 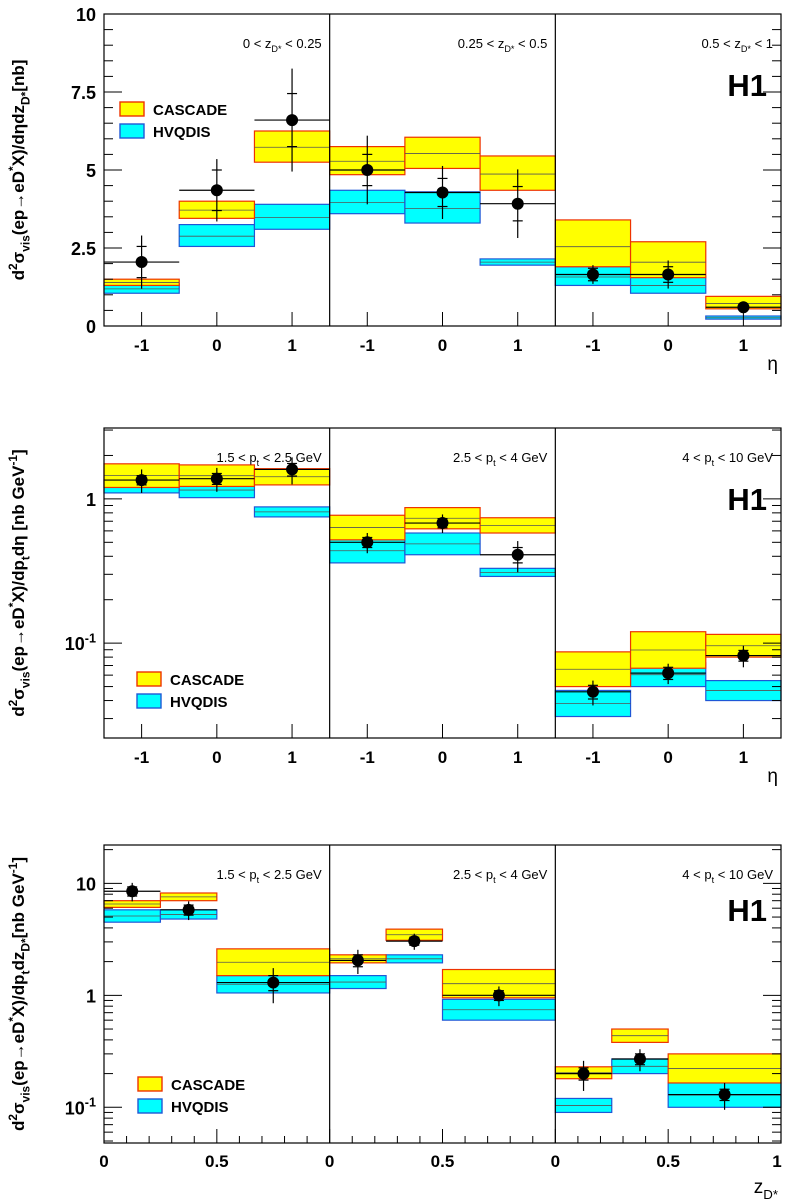 What do you see at coordinates (668, 990) in the screenshot?
I see `panel-3-3: 4 < pt < 10 GeV` at bounding box center [668, 990].